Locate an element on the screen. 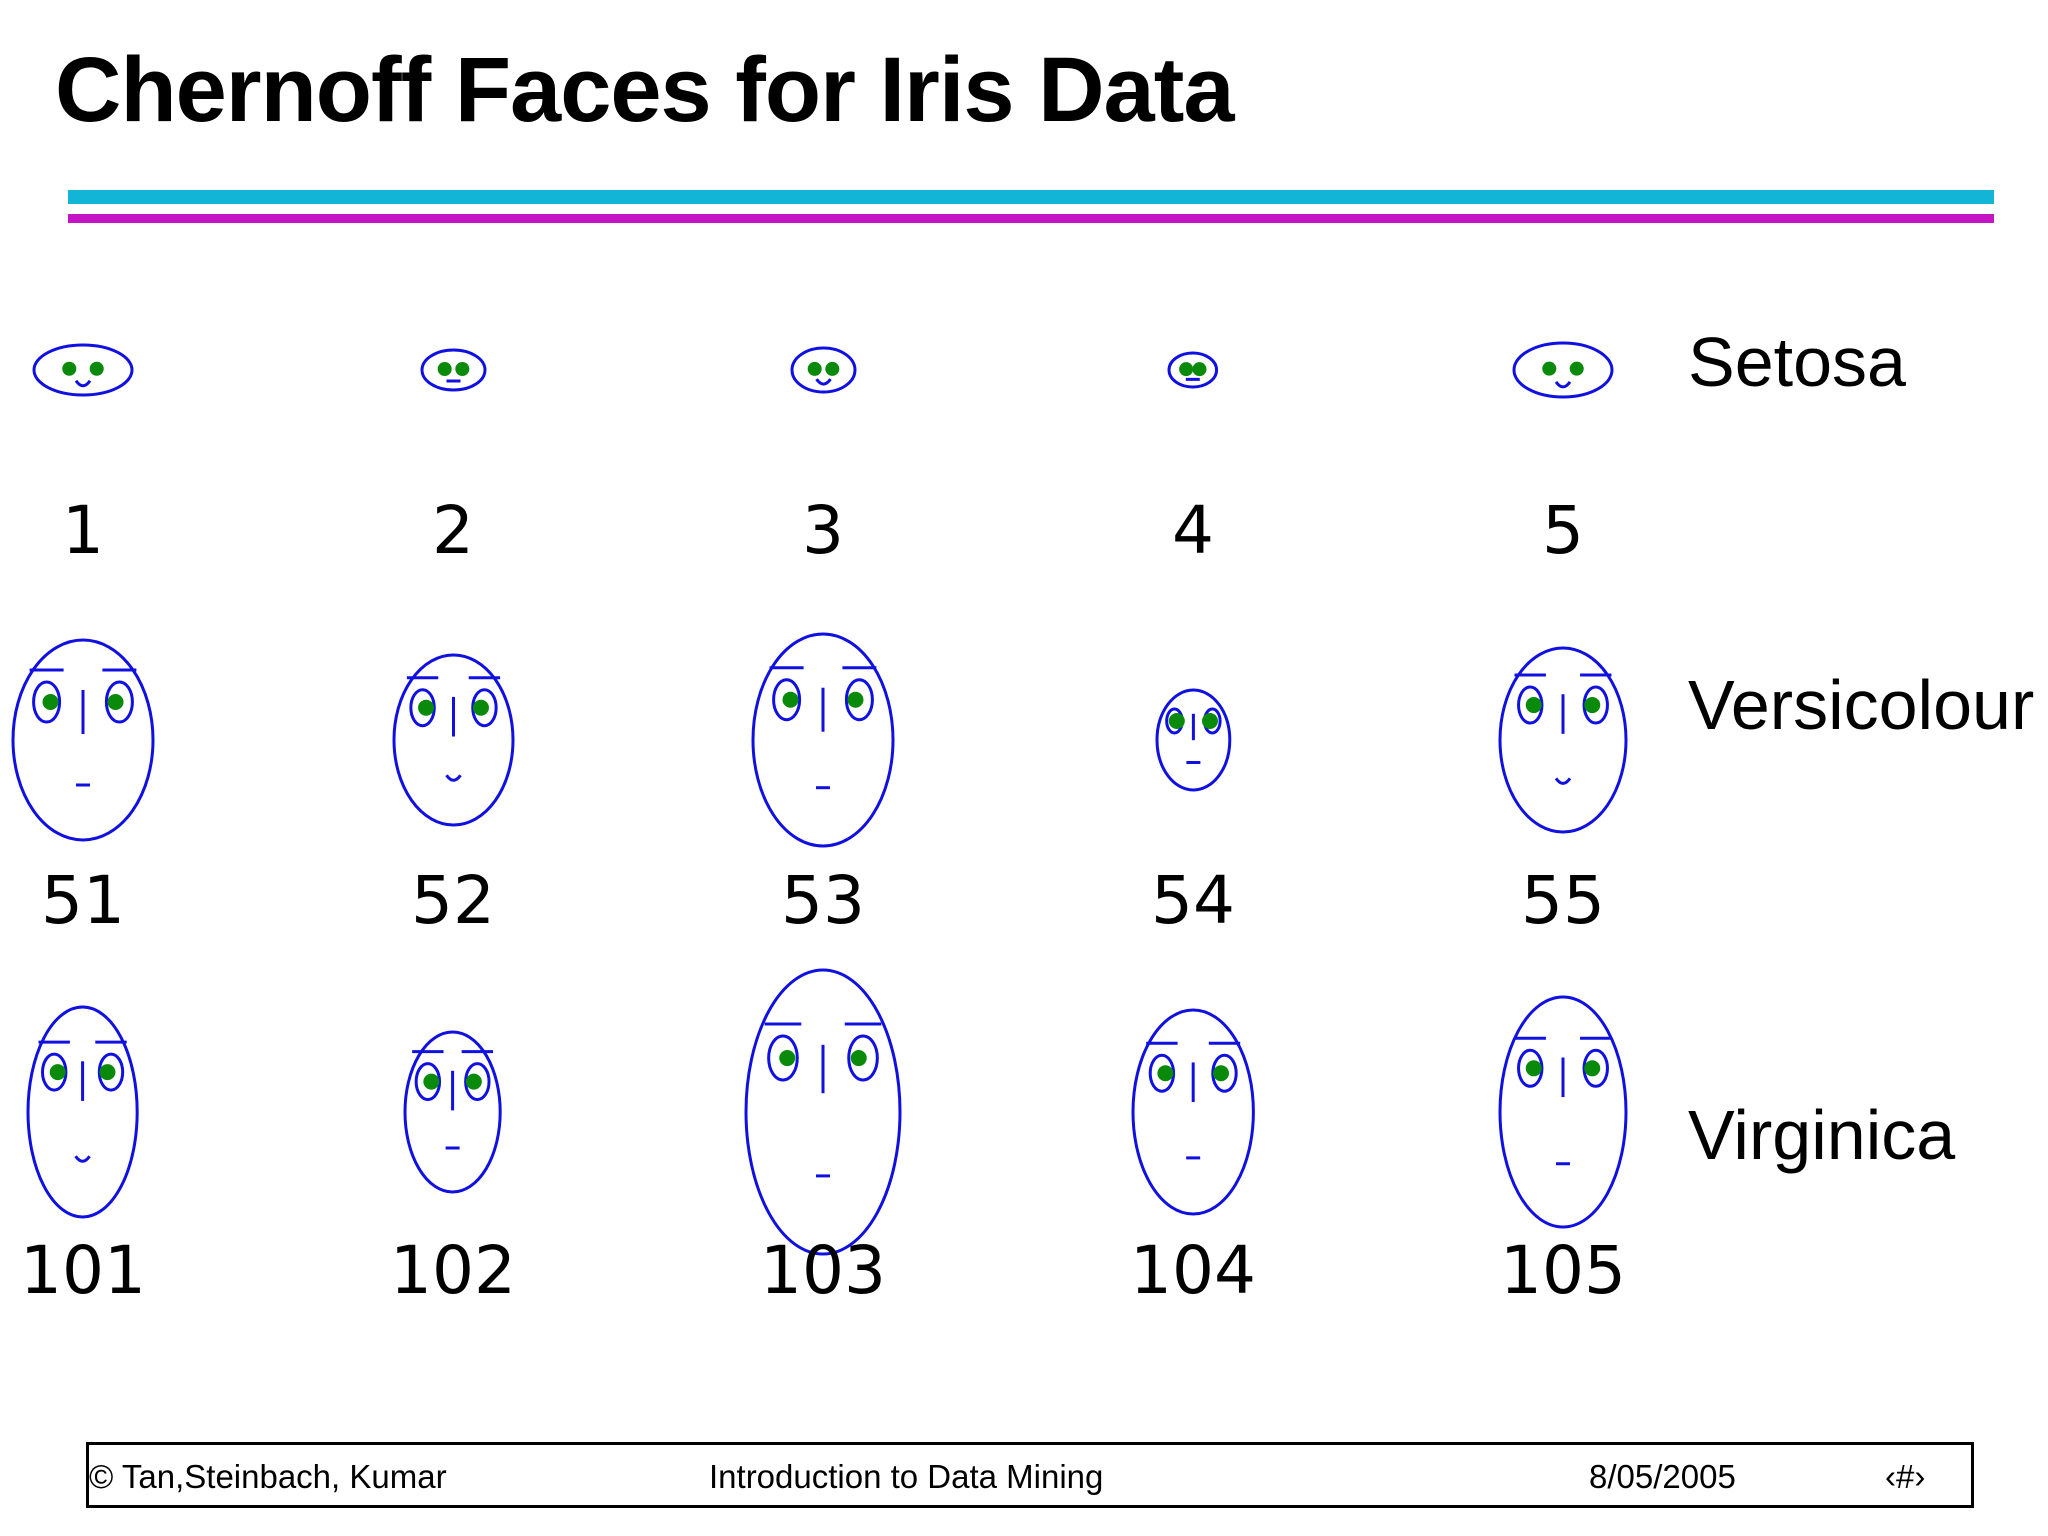  footer-date: 8/05/2005 is located at coordinates (1662, 1476).